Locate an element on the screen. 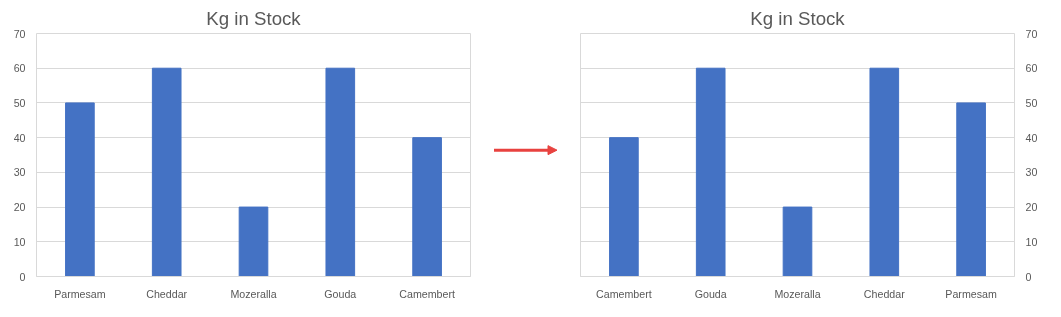 The image size is (1061, 317). y-tick-label: 50 is located at coordinates (19, 102).